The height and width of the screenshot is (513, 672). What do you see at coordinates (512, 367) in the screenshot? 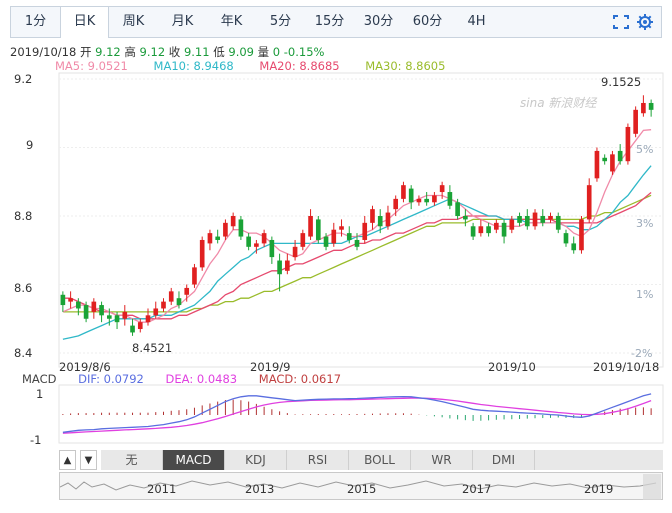
I see `x-tick-2: 2019/10` at bounding box center [512, 367].